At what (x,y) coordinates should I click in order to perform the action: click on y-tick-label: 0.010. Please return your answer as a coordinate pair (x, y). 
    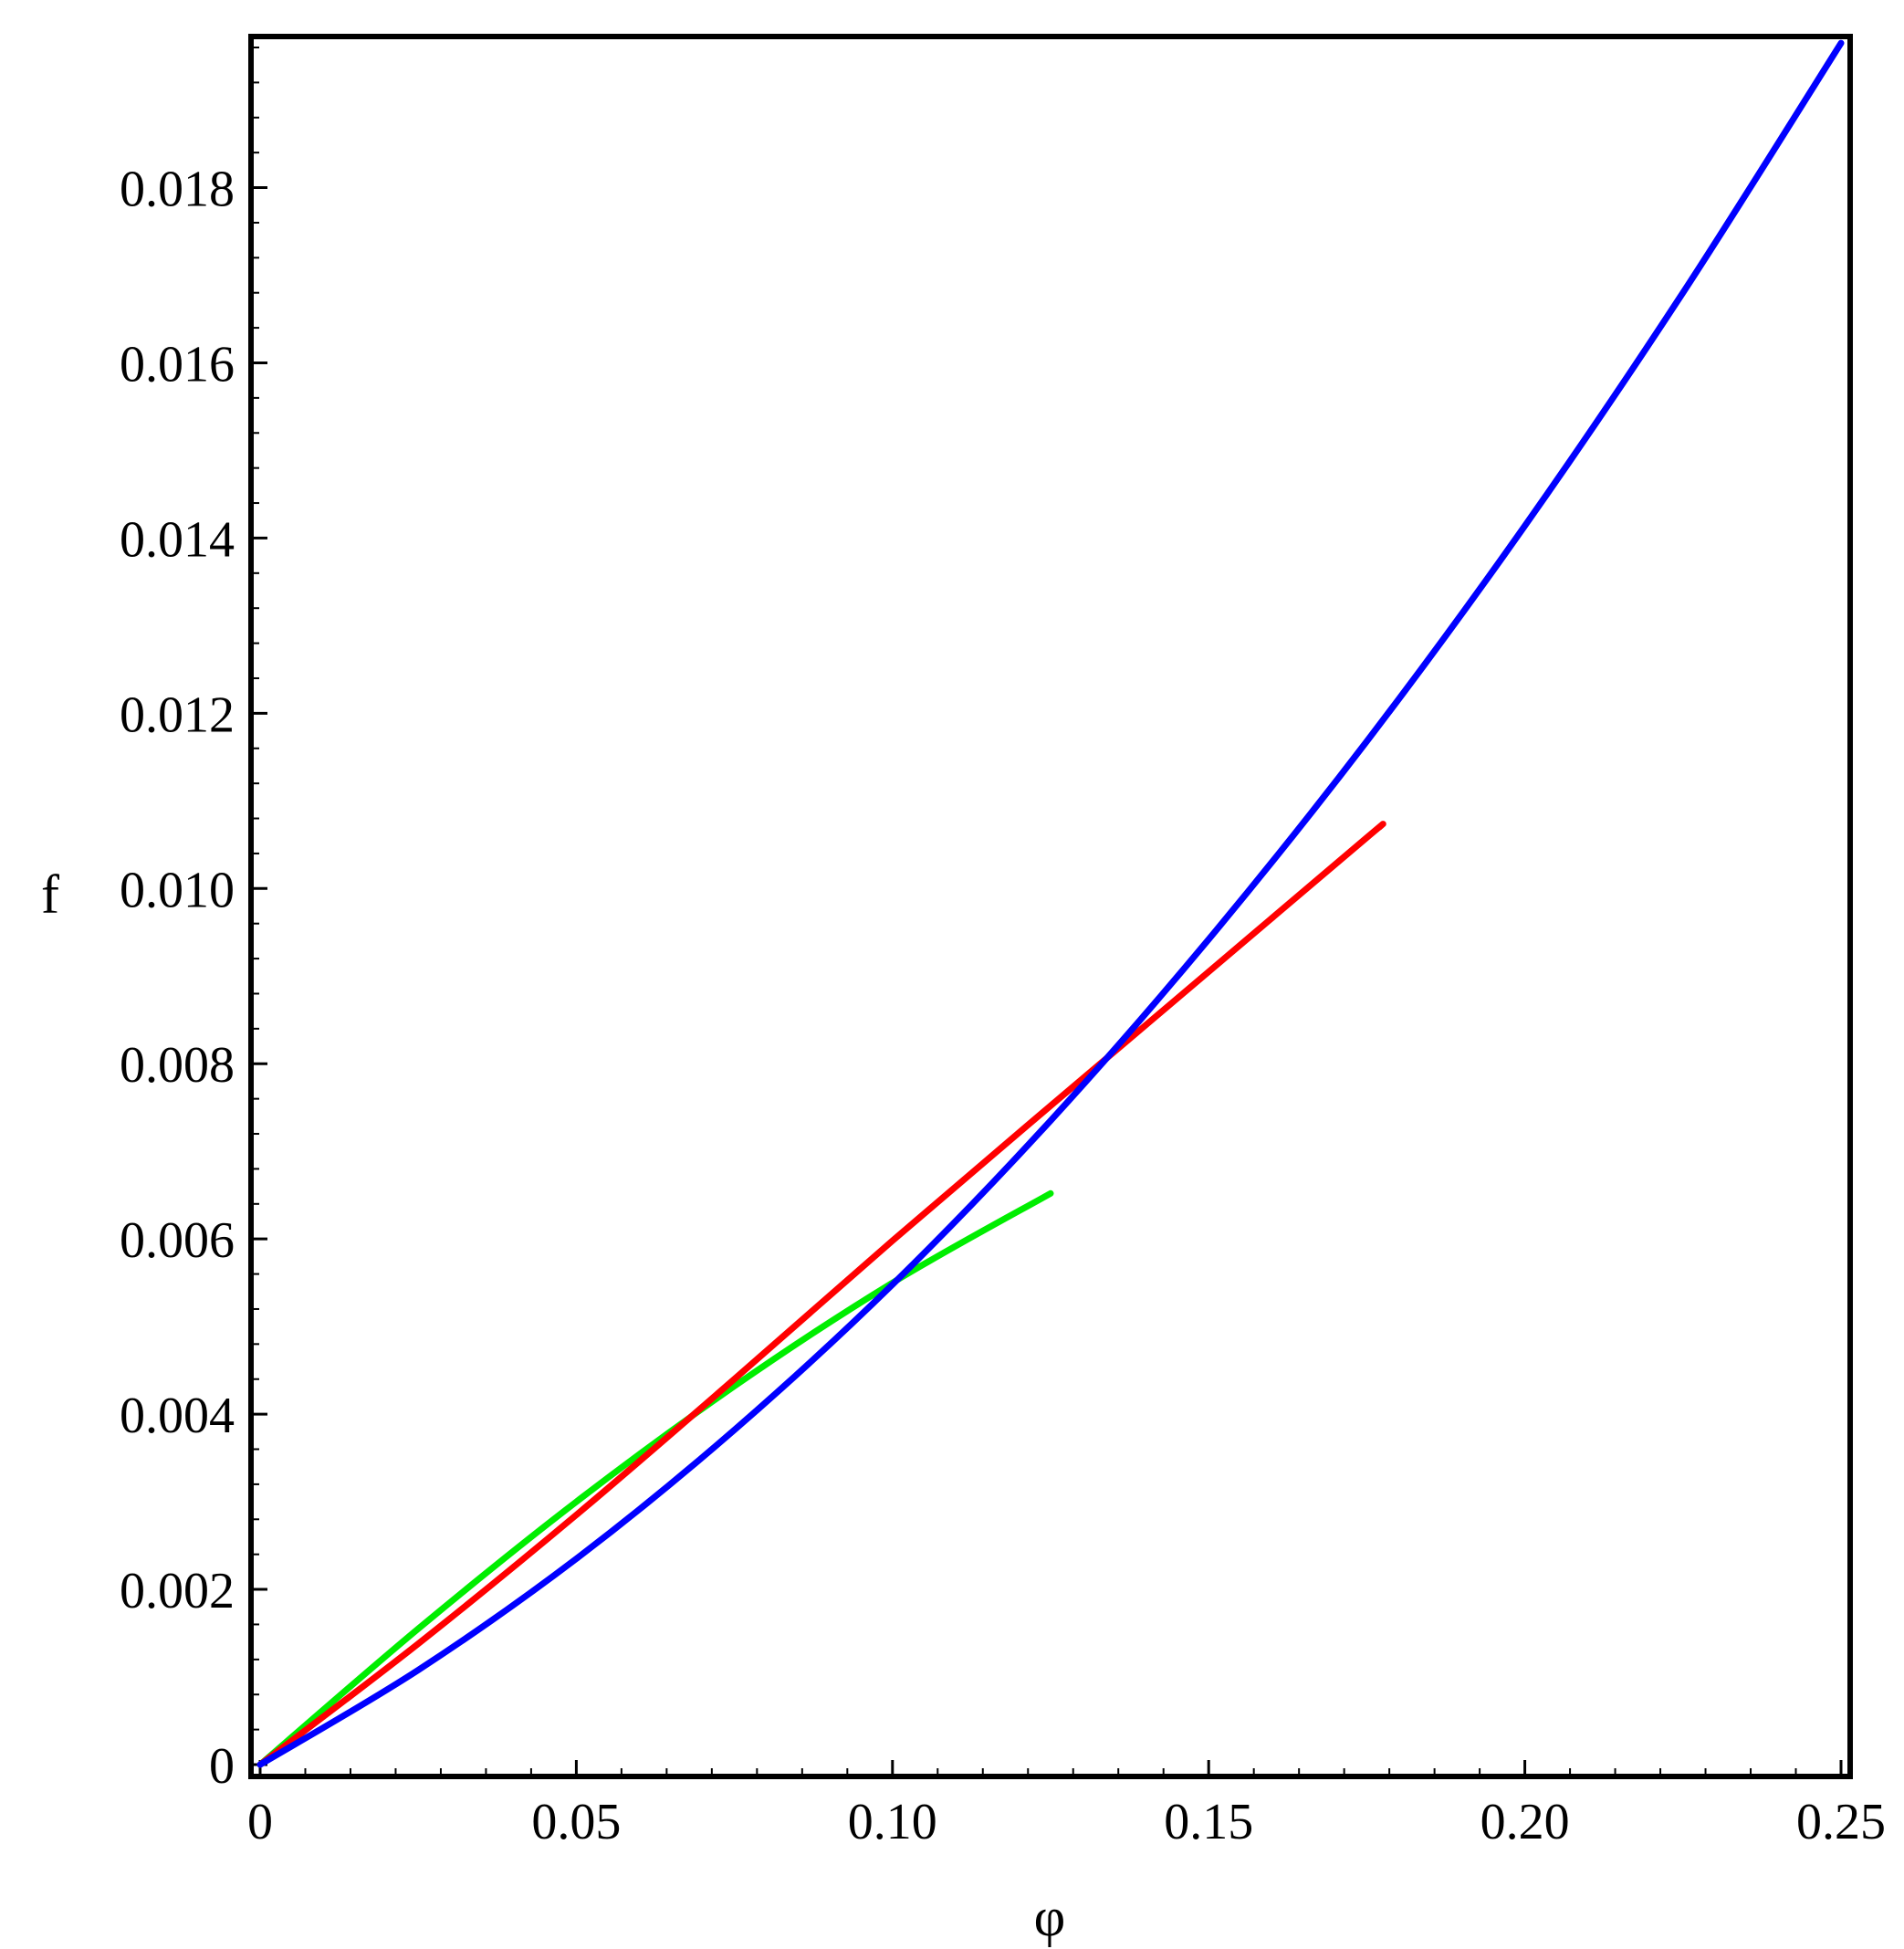
    Looking at the image, I should click on (178, 890).